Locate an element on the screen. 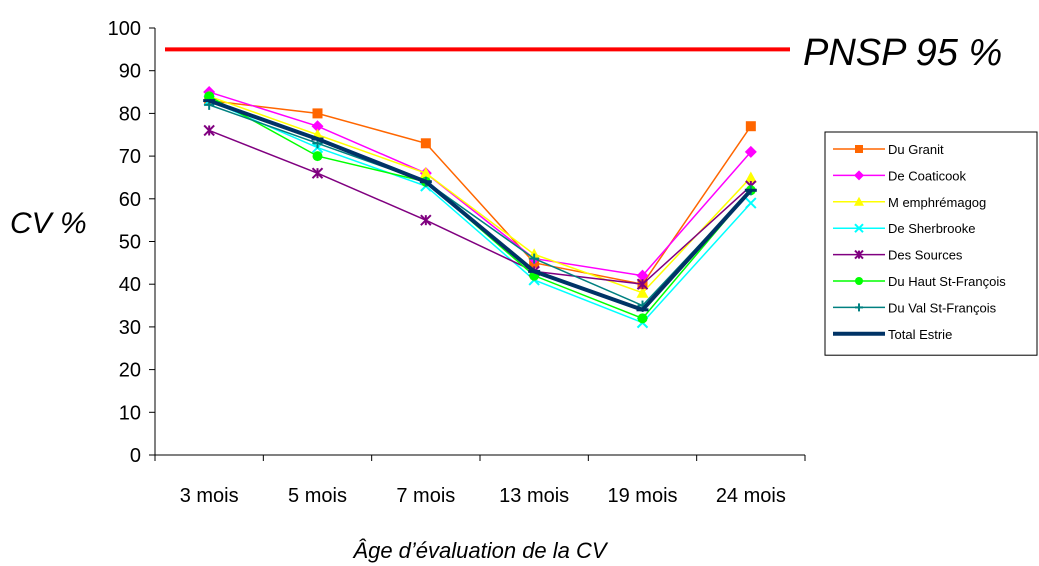 The height and width of the screenshot is (566, 1039). legend-label: Du Haut St-François is located at coordinates (947, 281).